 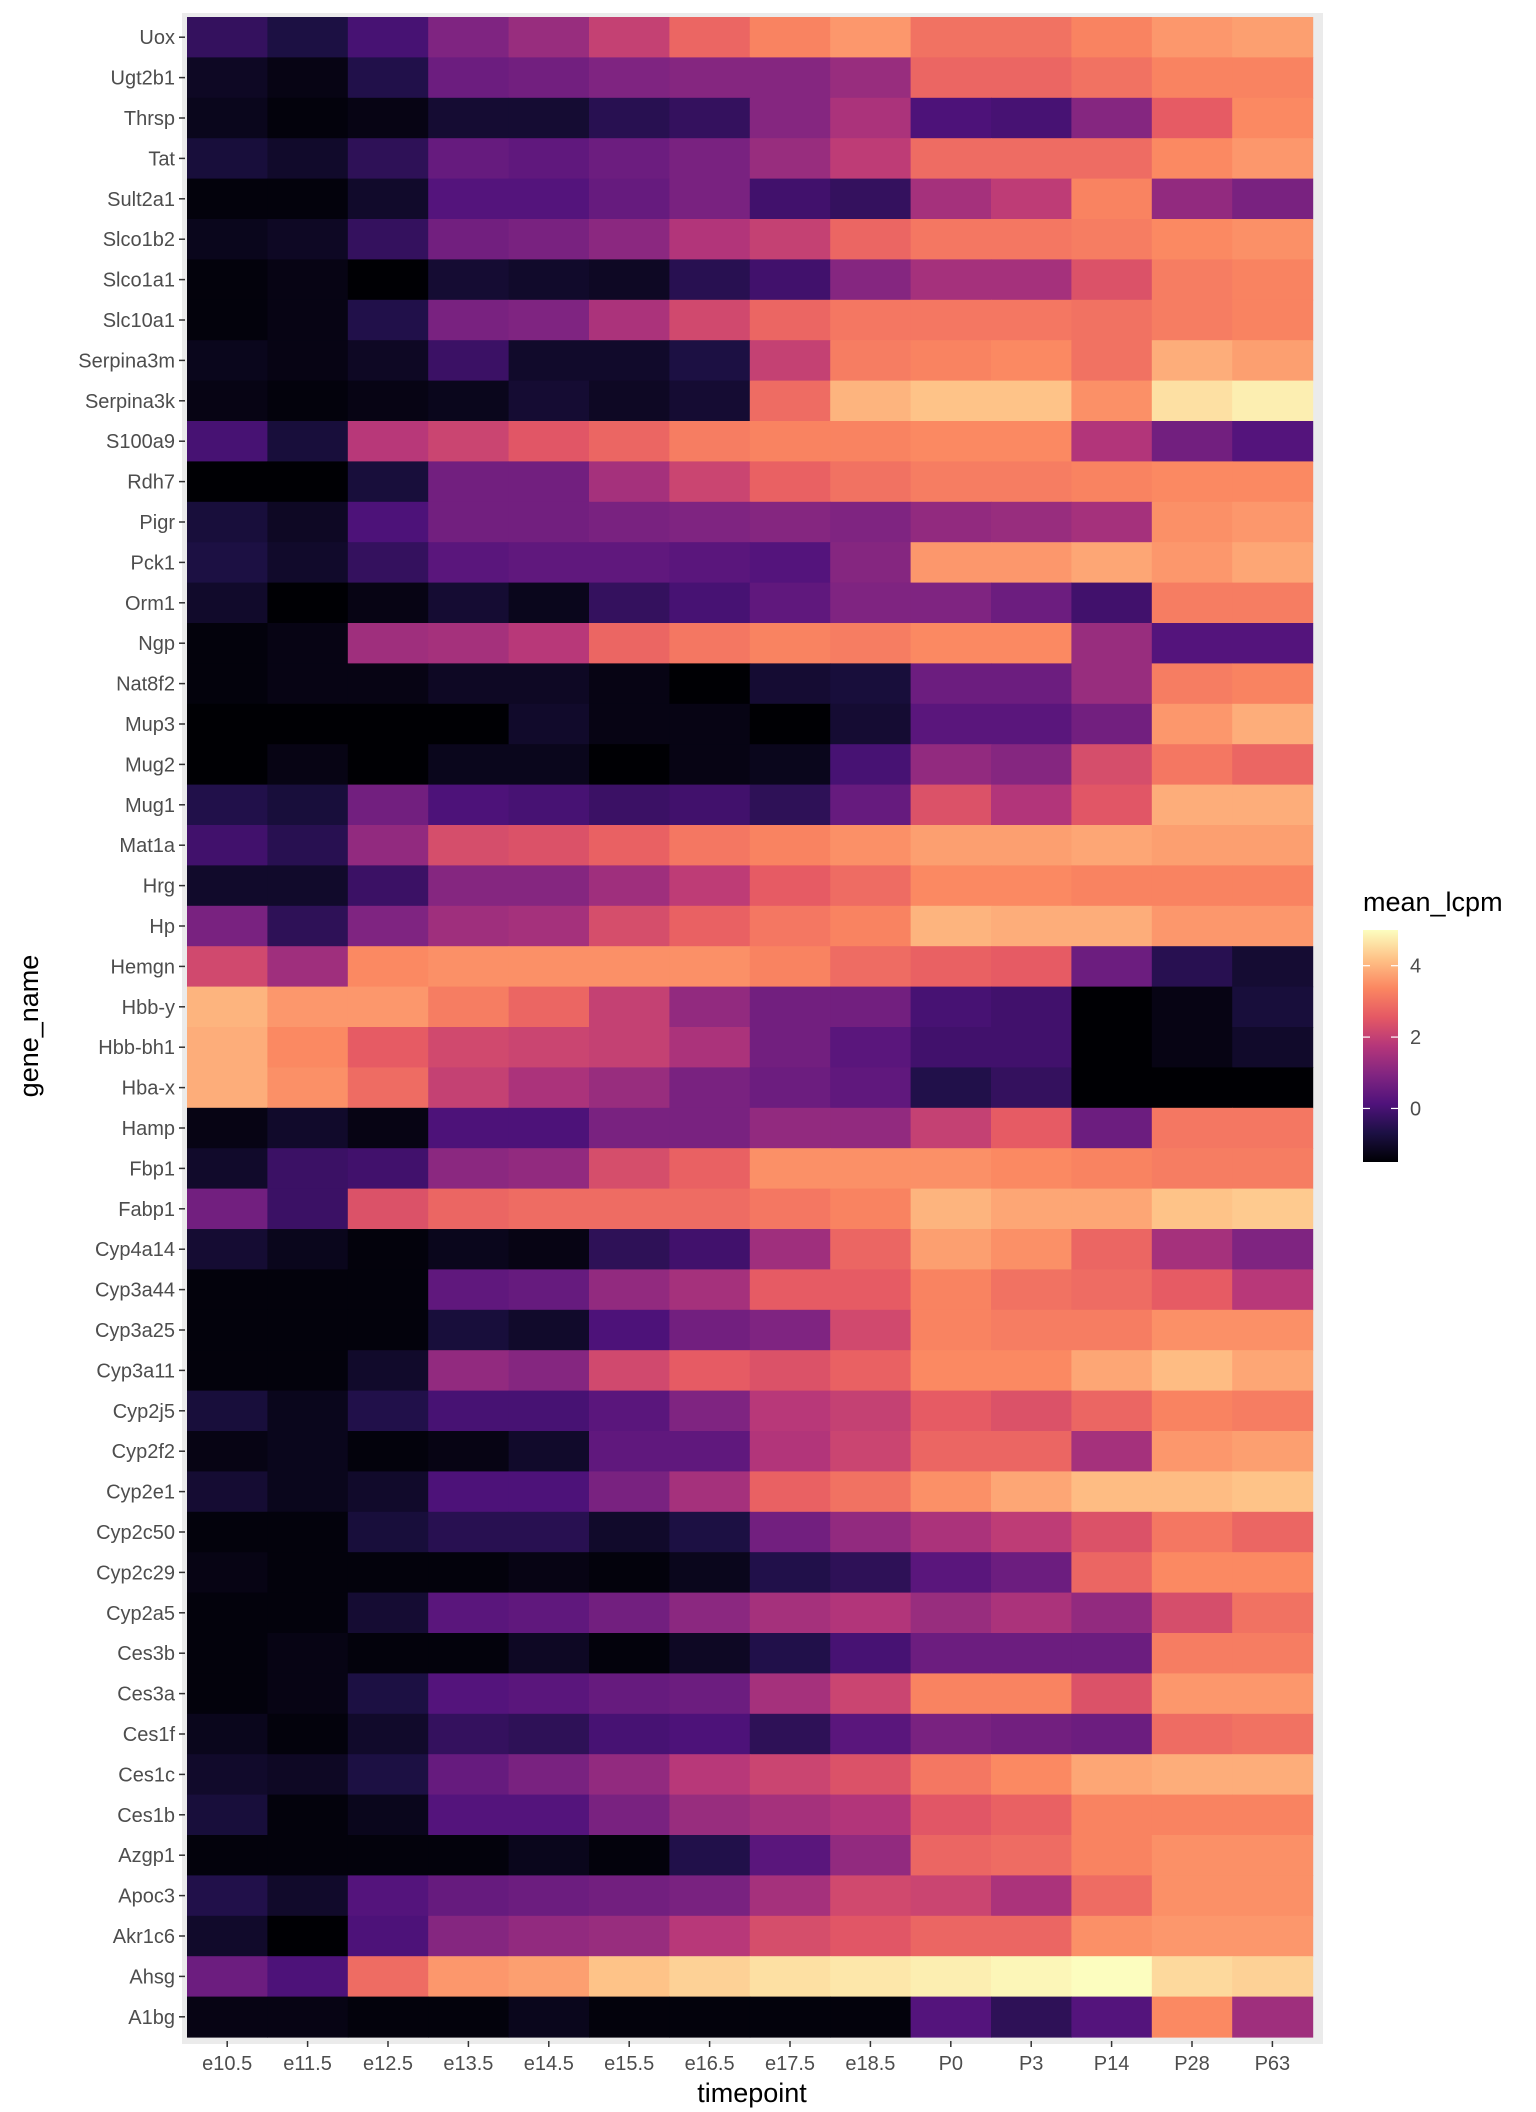 What do you see at coordinates (146, 1816) in the screenshot?
I see `y-tick-label: Ces1b` at bounding box center [146, 1816].